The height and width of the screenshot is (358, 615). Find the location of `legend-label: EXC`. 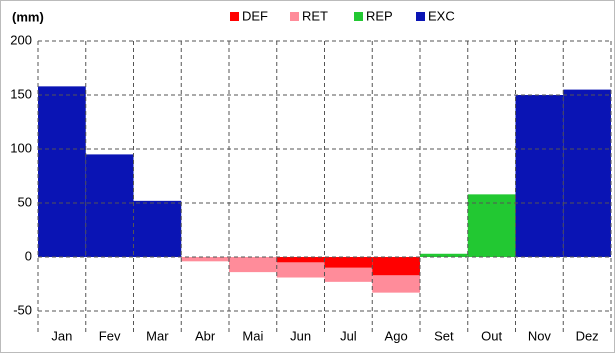

legend-label: EXC is located at coordinates (441, 15).